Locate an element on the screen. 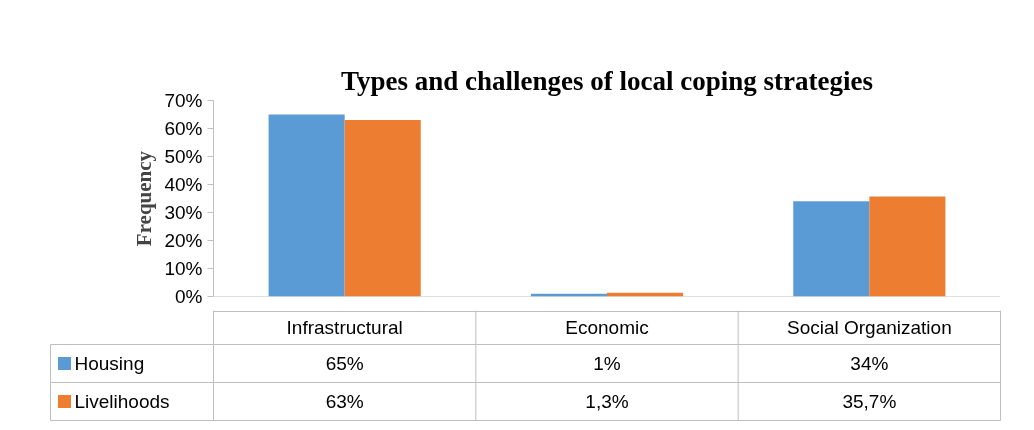 The width and height of the screenshot is (1034, 430). legend-label: Housing is located at coordinates (109, 363).